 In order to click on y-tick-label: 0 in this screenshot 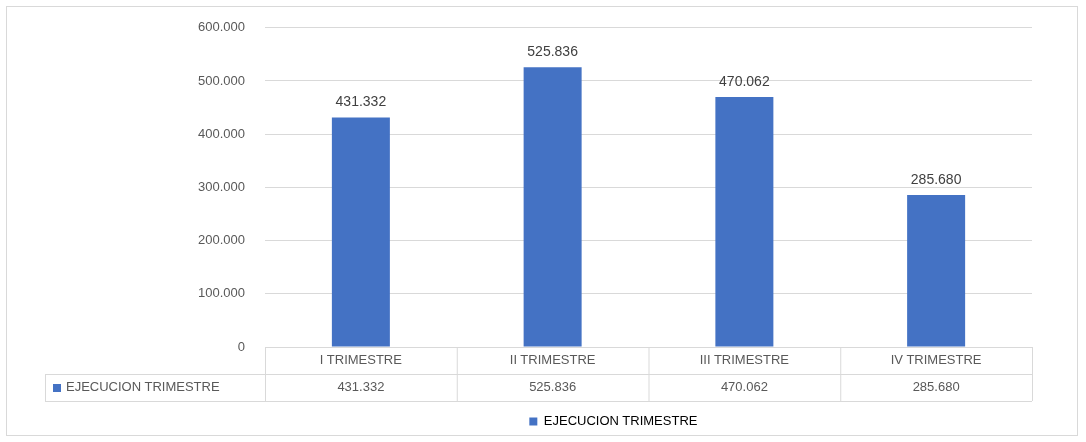, I will do `click(241, 346)`.